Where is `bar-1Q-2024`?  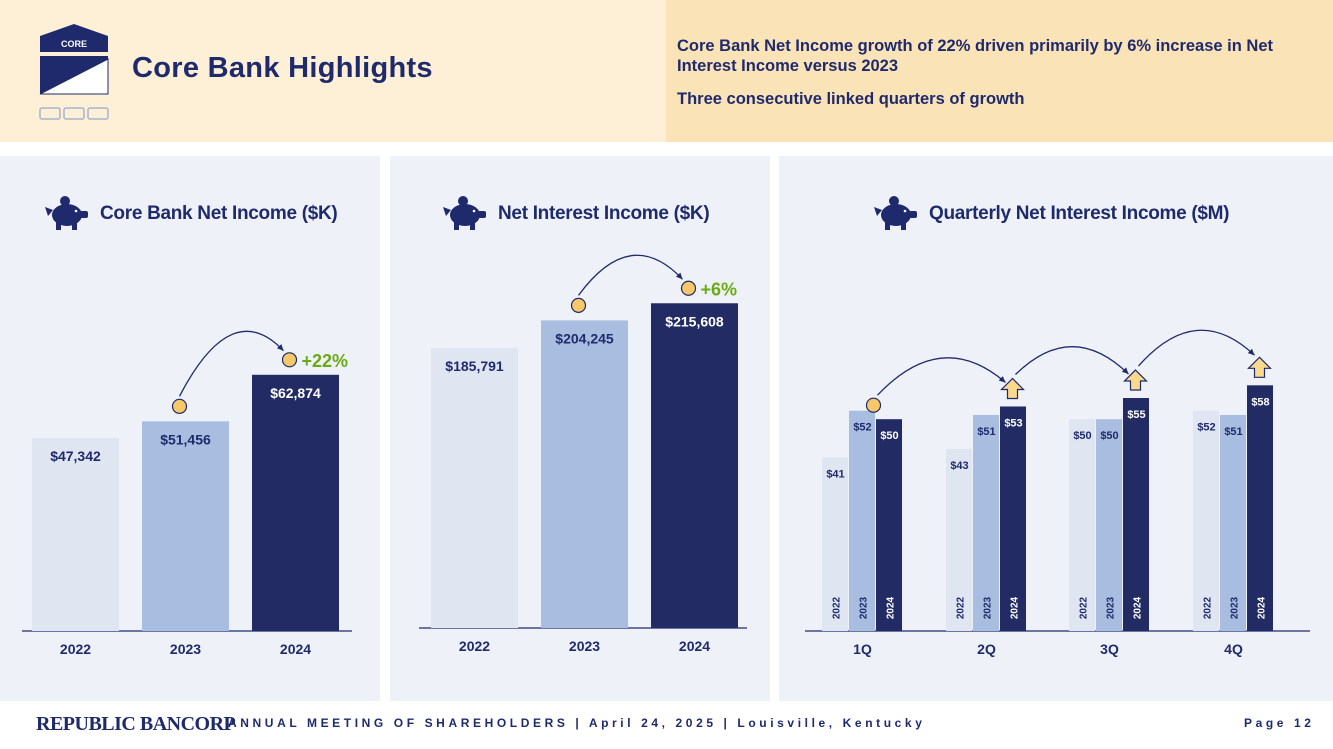 bar-1Q-2024 is located at coordinates (889, 525).